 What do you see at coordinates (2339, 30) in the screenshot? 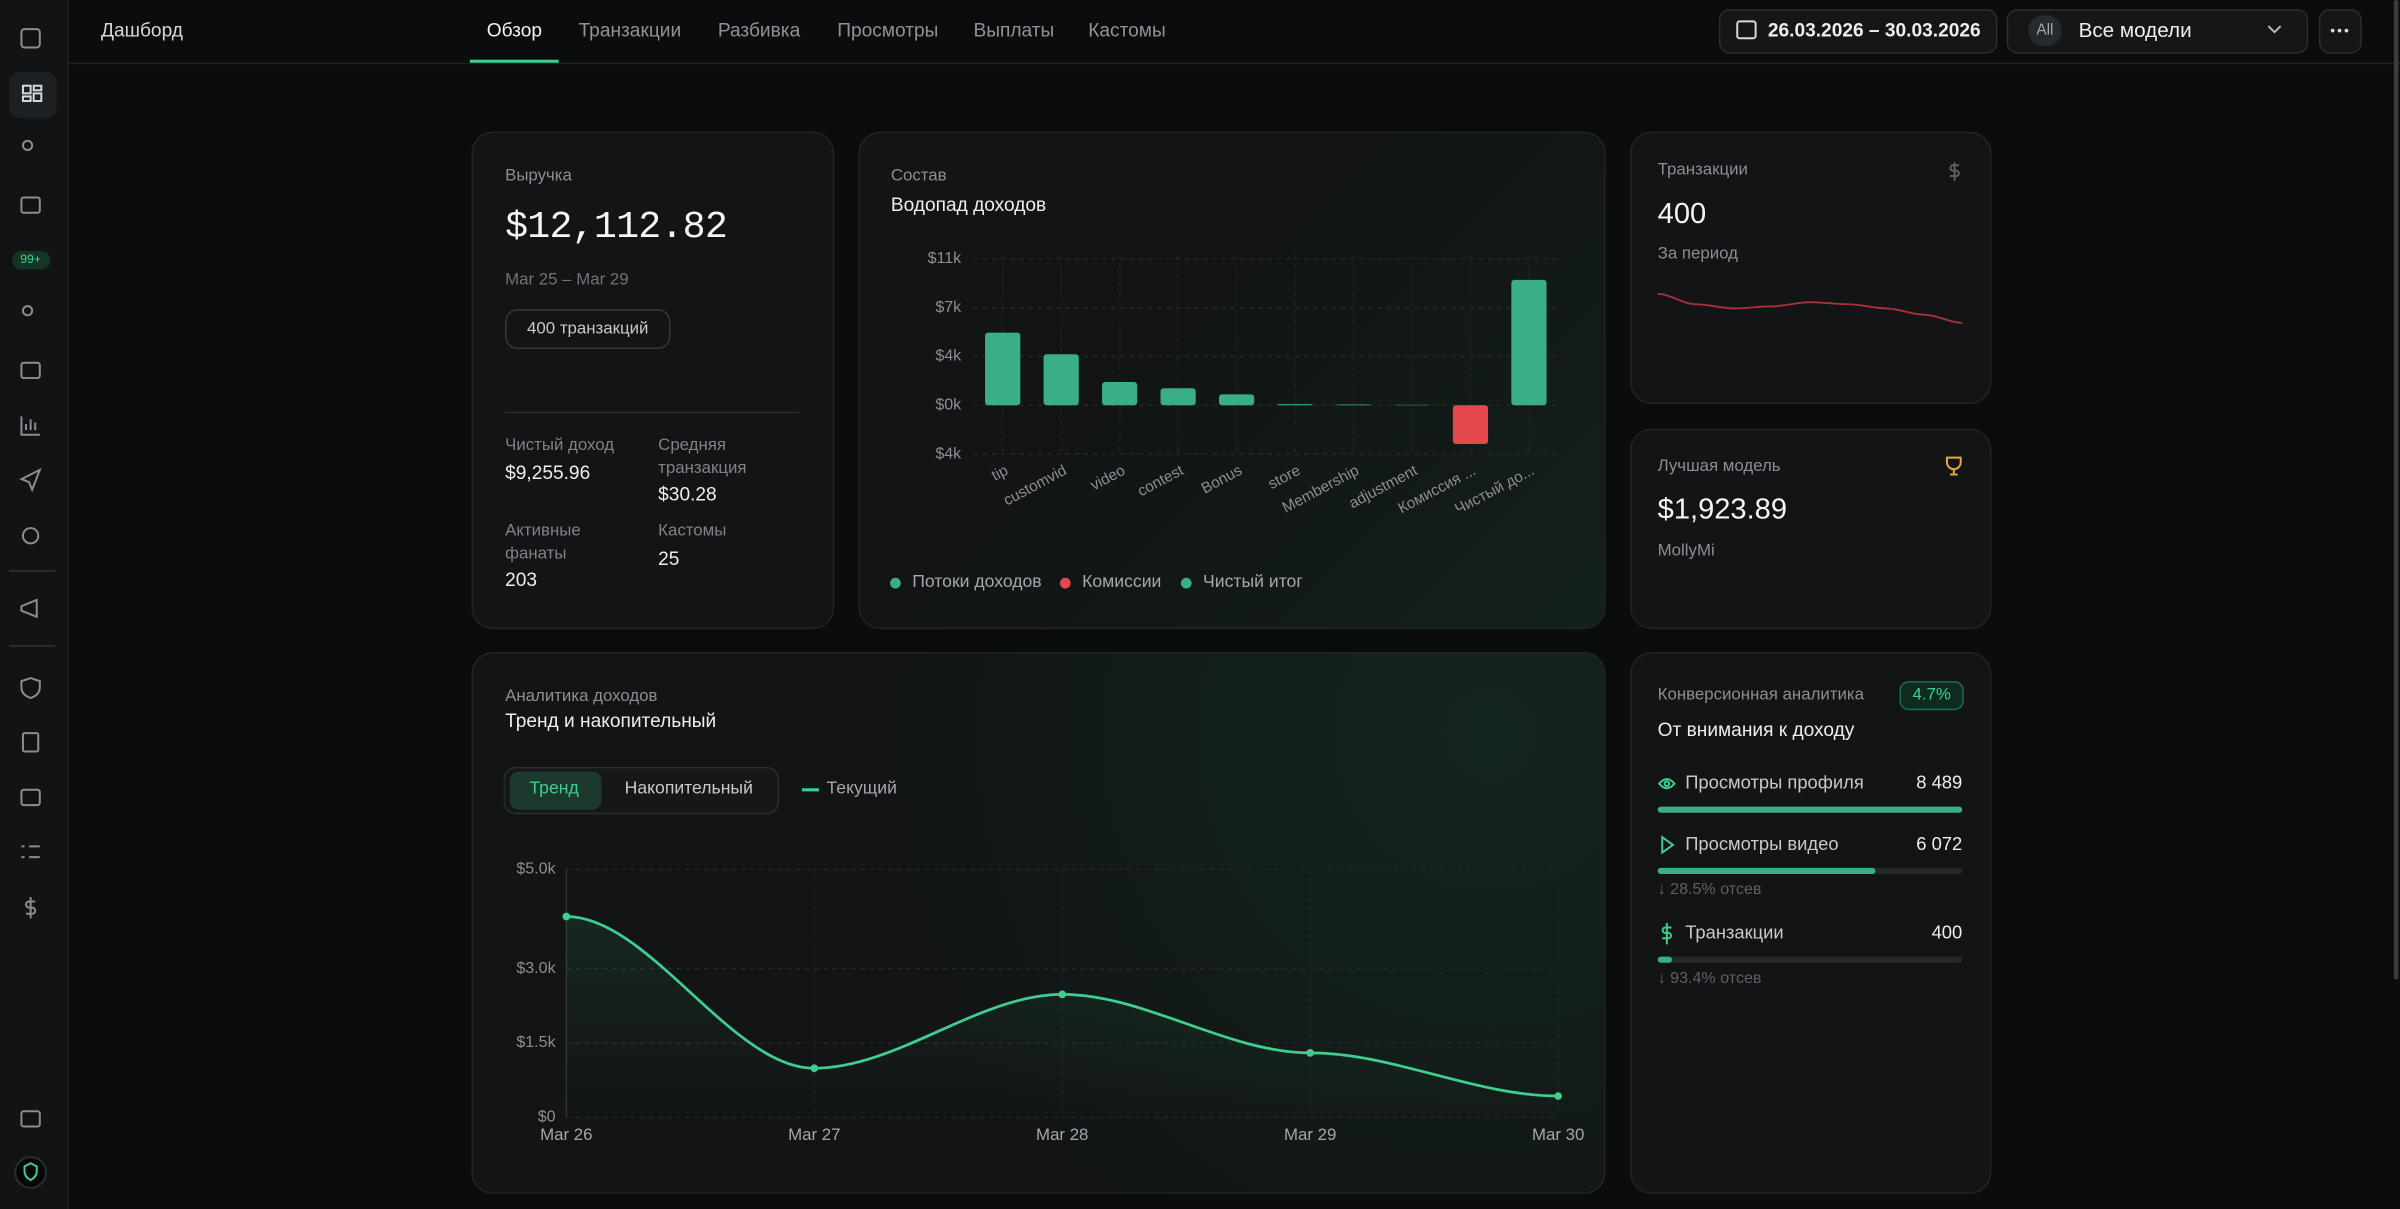
I see `icon-dots` at bounding box center [2339, 30].